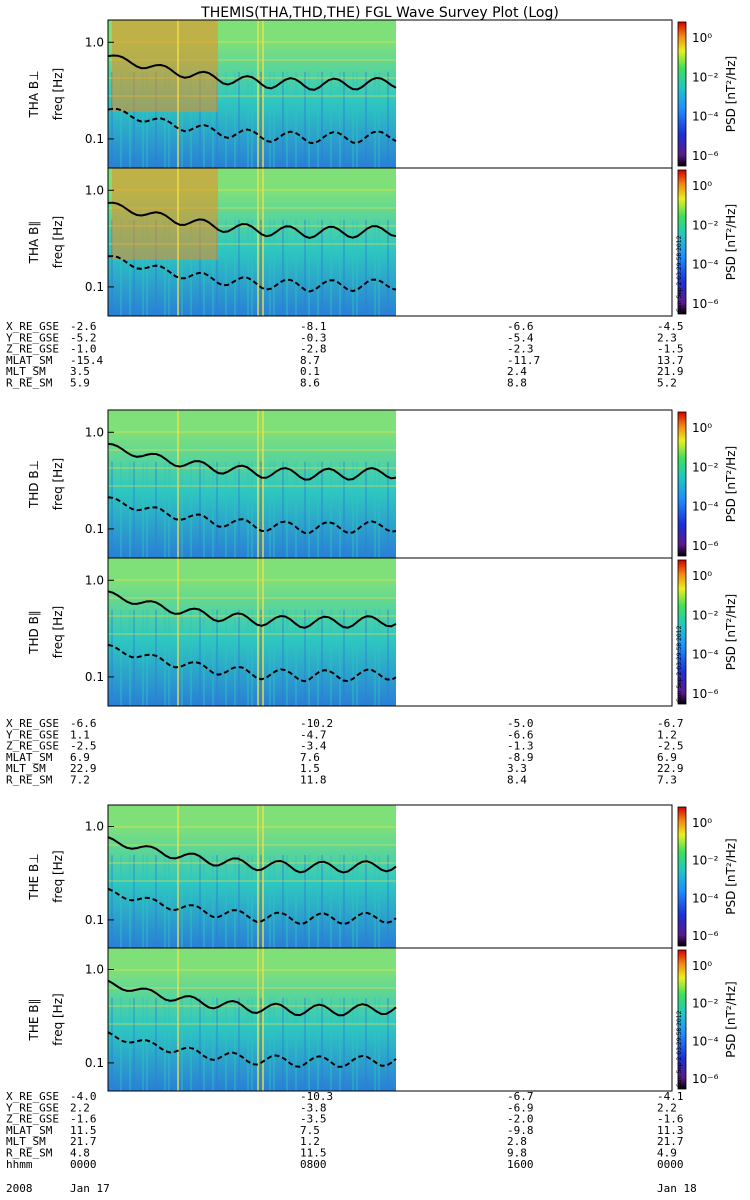 The width and height of the screenshot is (750, 1200). What do you see at coordinates (677, 1188) in the screenshot?
I see `date-label: Jan 18` at bounding box center [677, 1188].